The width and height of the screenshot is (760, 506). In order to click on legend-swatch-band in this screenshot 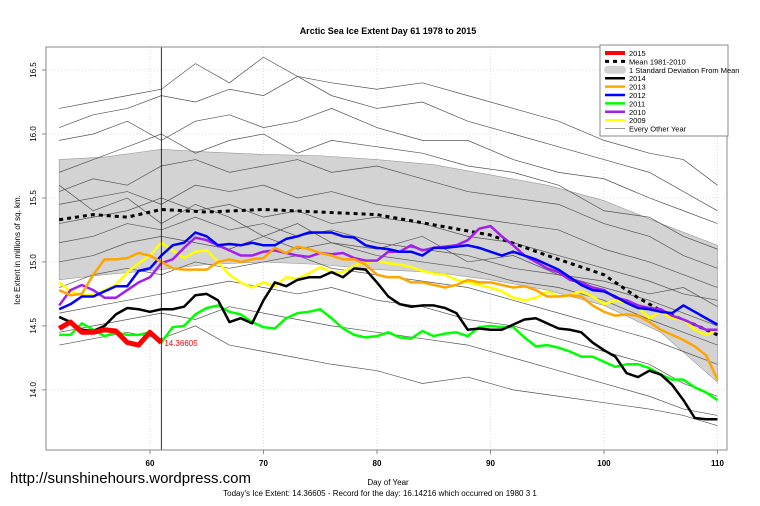, I will do `click(615, 69)`.